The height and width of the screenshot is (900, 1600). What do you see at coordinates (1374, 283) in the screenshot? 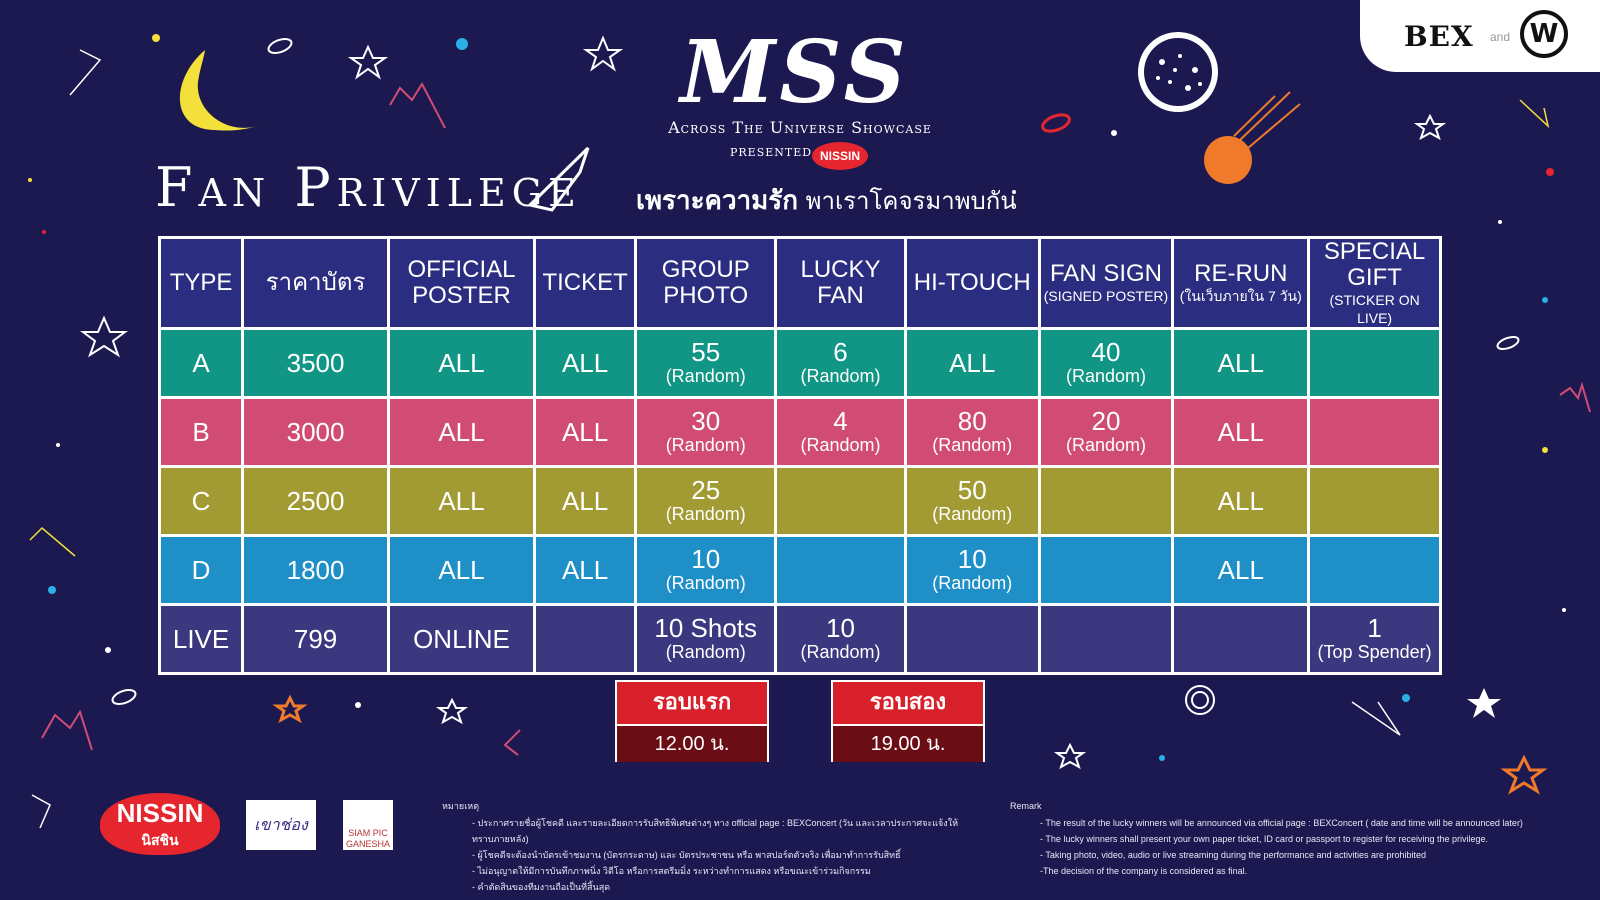
I see `header-cell: SPECIAL GIFT (STICKER ON LIVE)` at bounding box center [1374, 283].